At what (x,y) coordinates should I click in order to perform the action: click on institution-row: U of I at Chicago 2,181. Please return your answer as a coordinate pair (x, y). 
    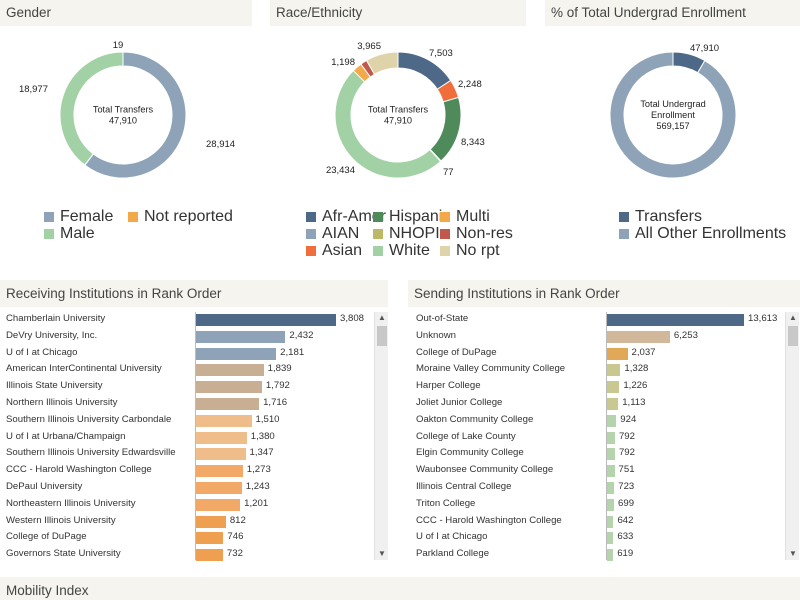
    Looking at the image, I should click on (186, 354).